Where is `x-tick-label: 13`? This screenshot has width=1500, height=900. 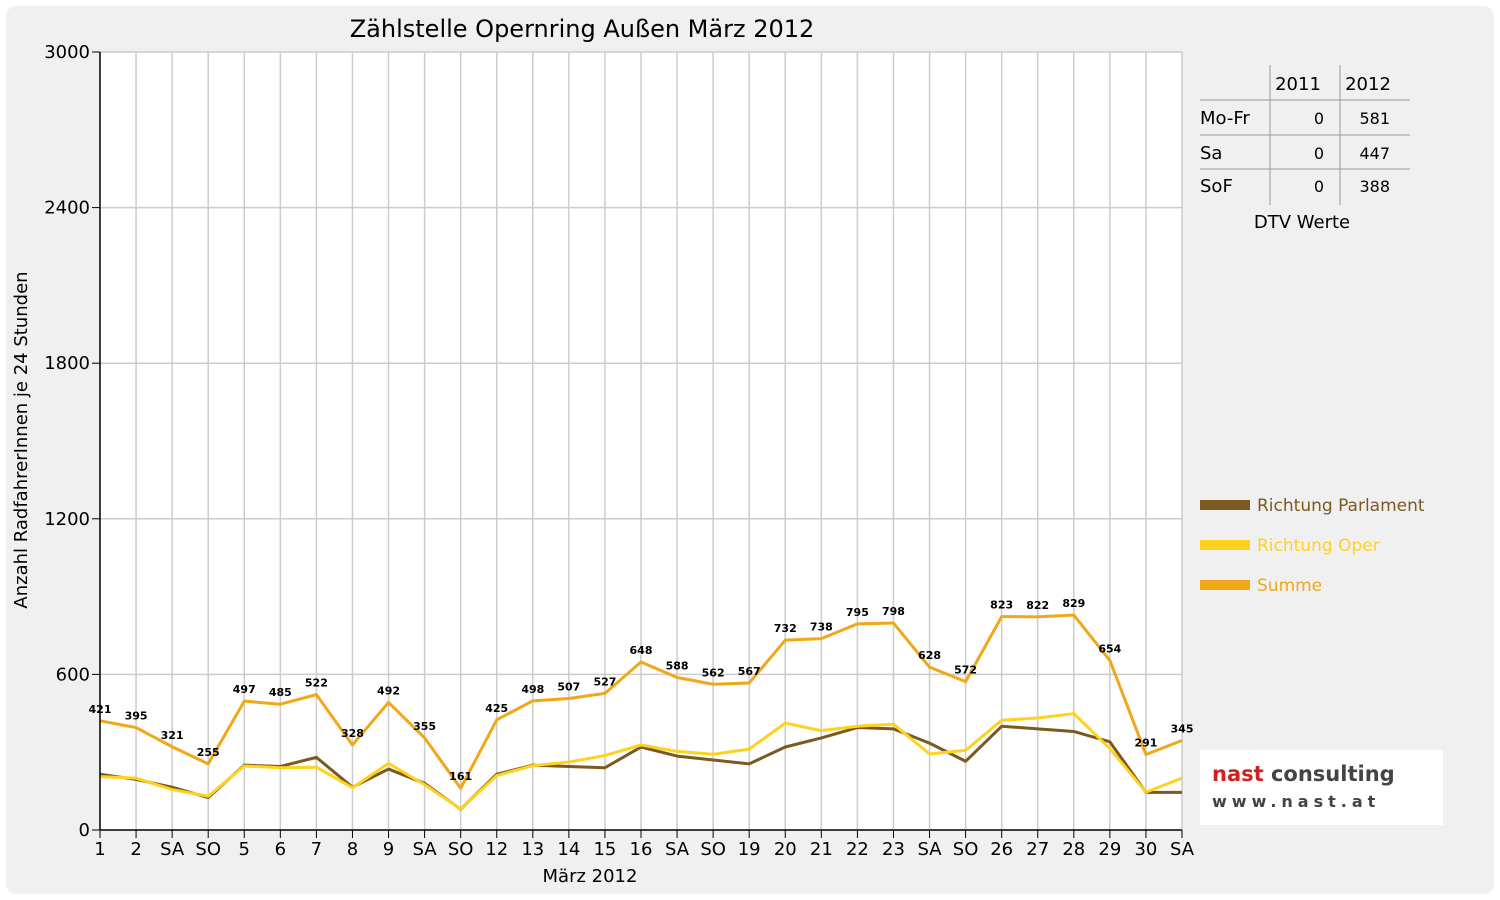
x-tick-label: 13 is located at coordinates (532, 849).